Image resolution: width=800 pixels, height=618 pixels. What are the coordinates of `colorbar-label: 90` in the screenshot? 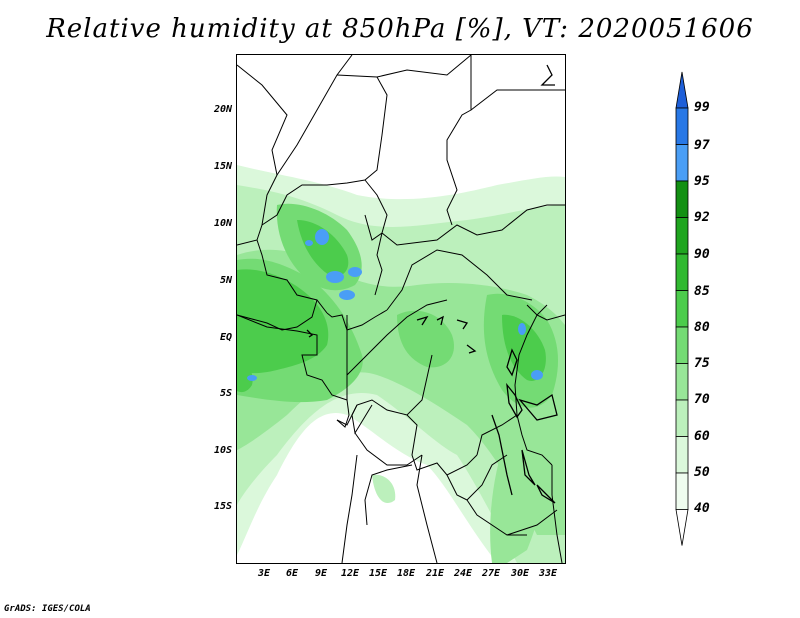 It's located at (702, 254).